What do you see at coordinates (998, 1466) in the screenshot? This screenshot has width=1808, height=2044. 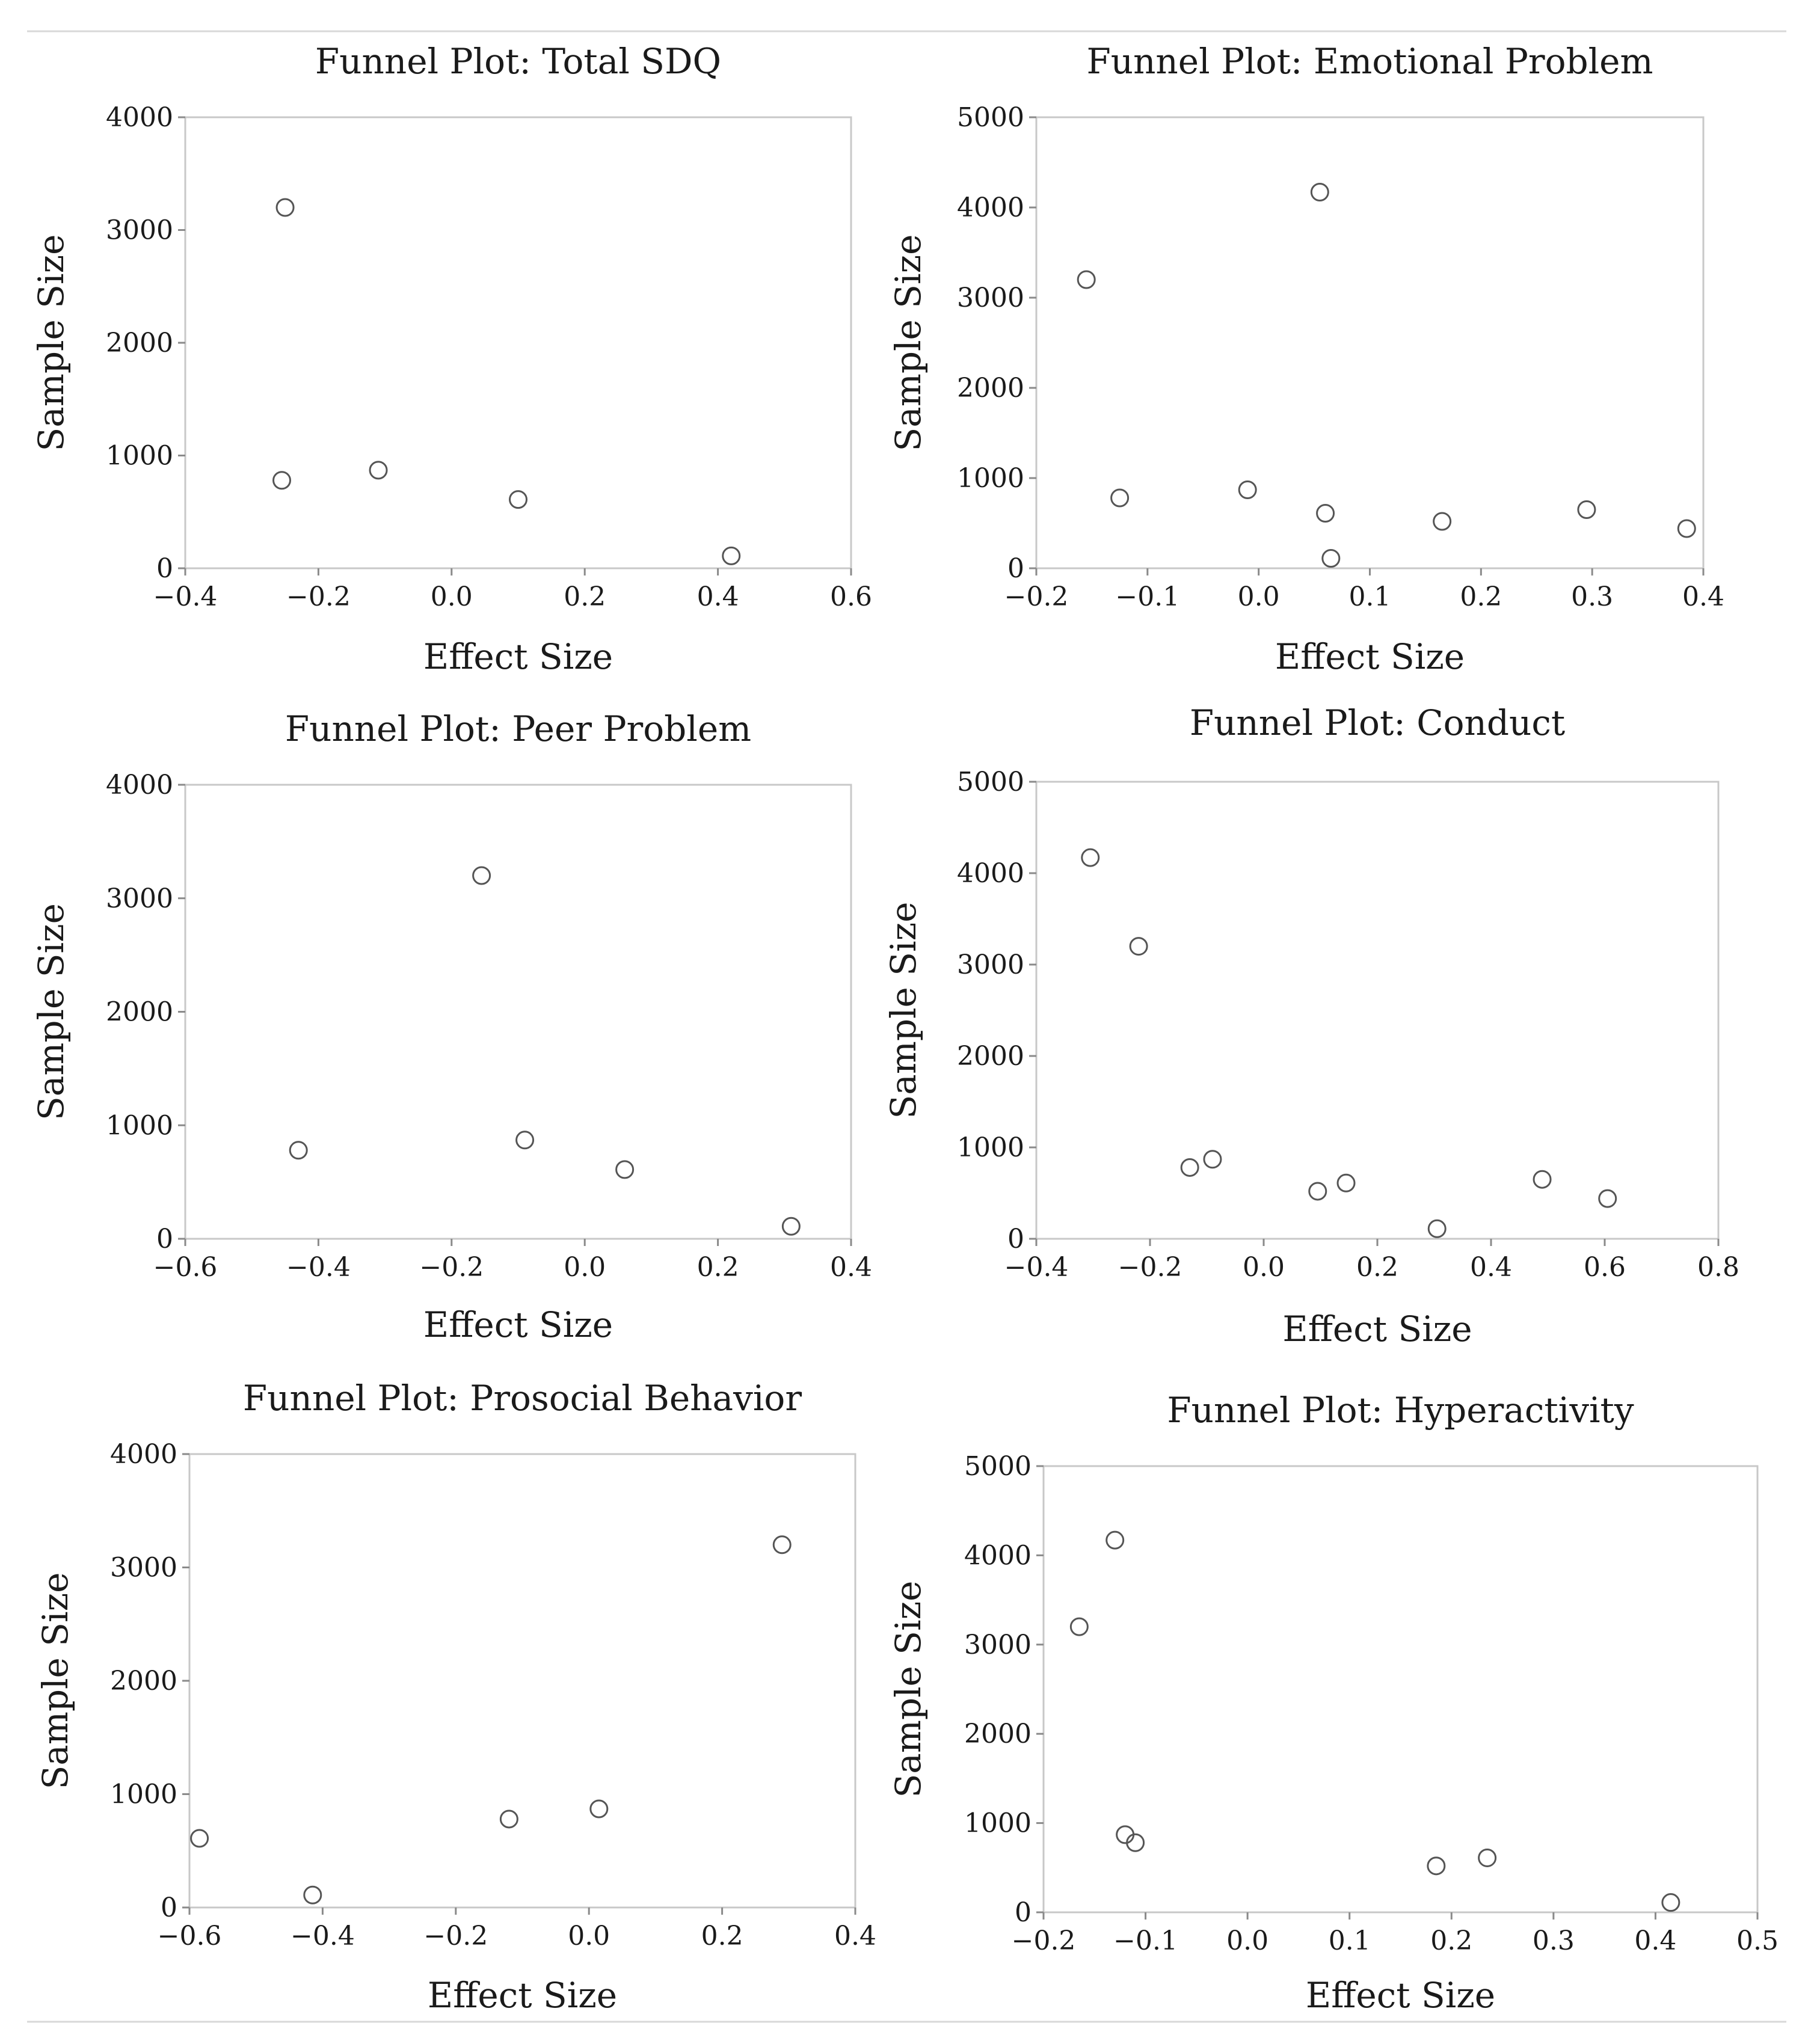 I see `y-tick-label: 5000` at bounding box center [998, 1466].